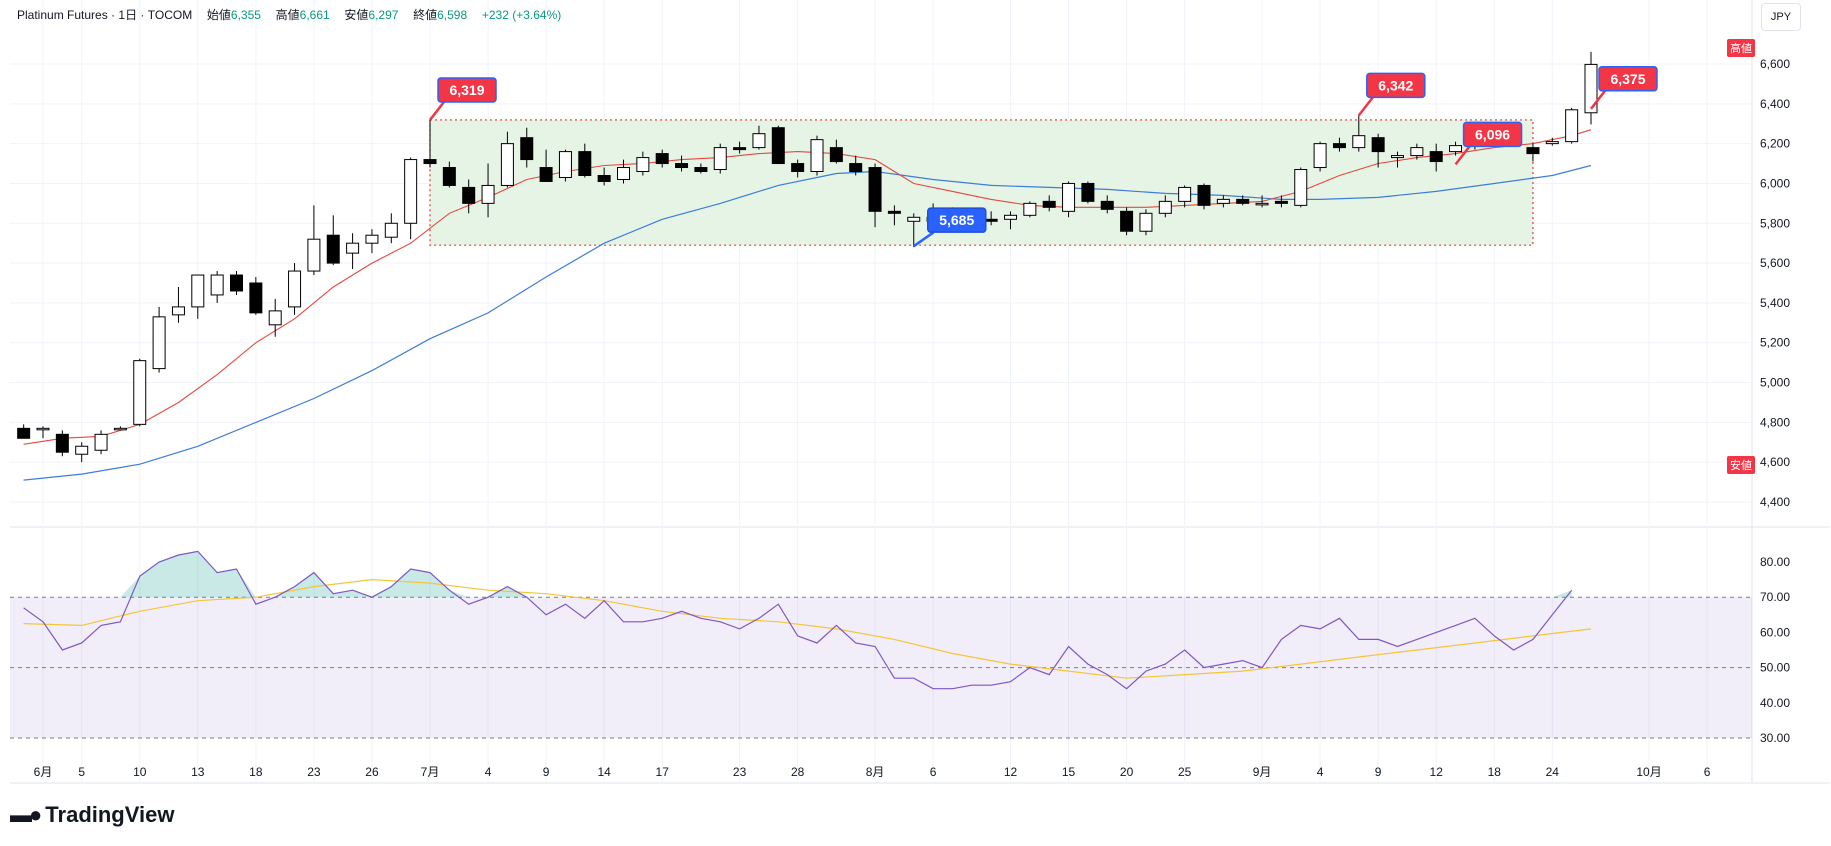  I want to click on rsi-tick-label: 80.00, so click(1775, 562).